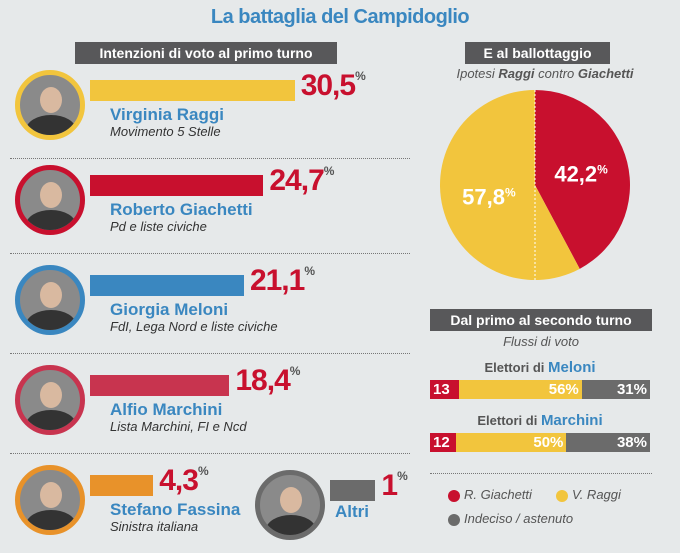 This screenshot has height=553, width=680. Describe the element at coordinates (340, 17) in the screenshot. I see `page-title: La battaglia del Campidoglio` at that location.